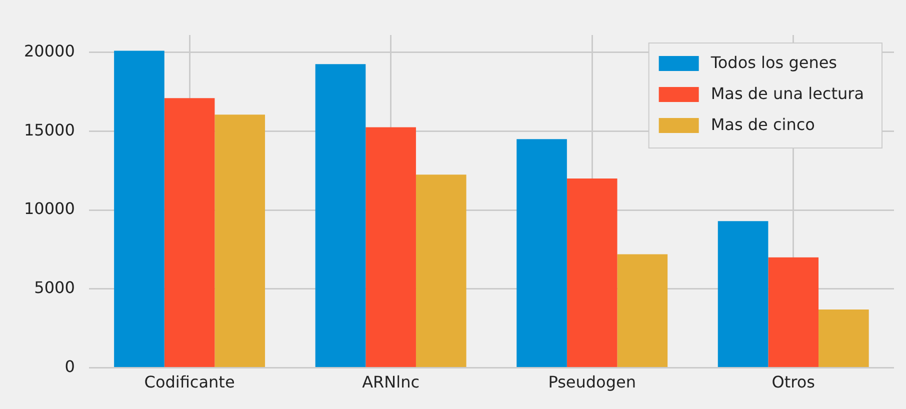 The width and height of the screenshot is (906, 409). What do you see at coordinates (69, 366) in the screenshot?
I see `y-tick-label: 0` at bounding box center [69, 366].